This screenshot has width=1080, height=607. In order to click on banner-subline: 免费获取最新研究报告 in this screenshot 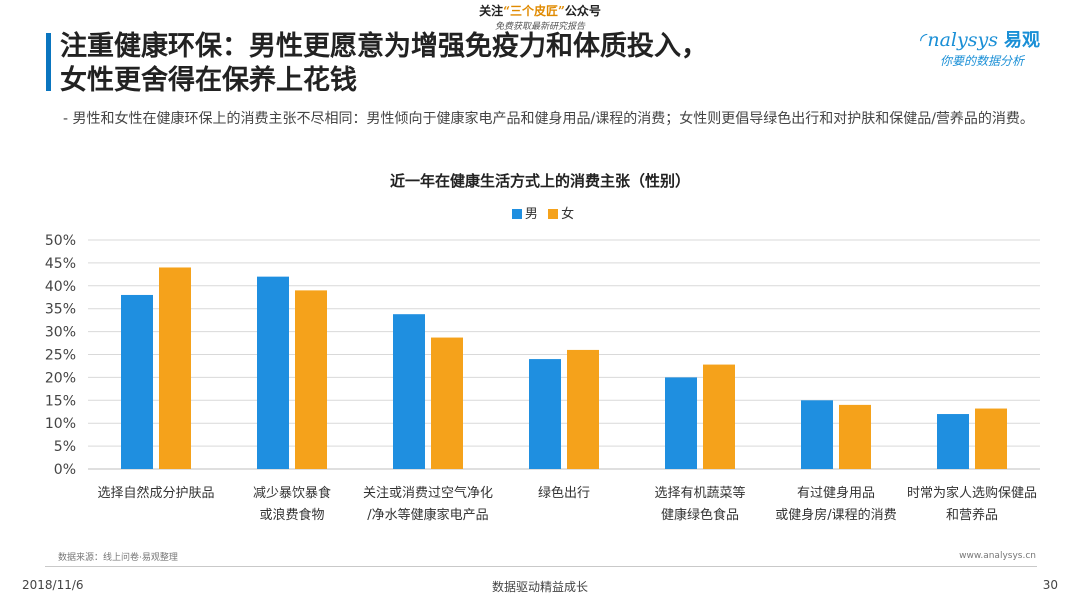, I will do `click(539, 27)`.